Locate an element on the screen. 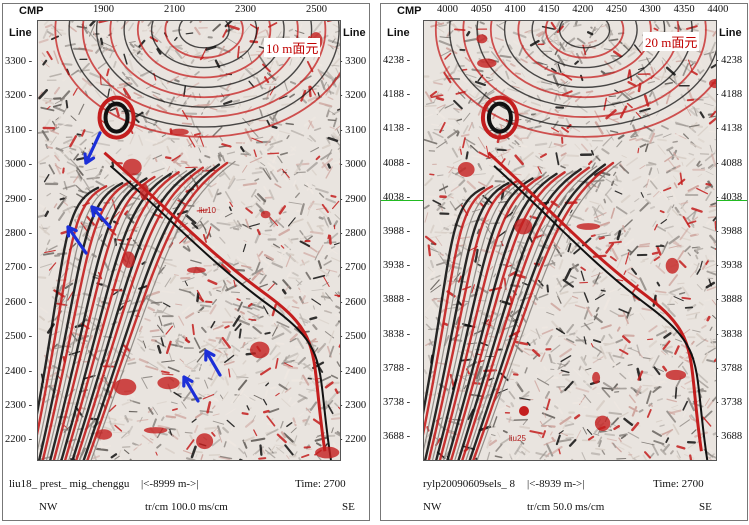 This screenshot has width=749, height=525. well-annotation: liu25 is located at coordinates (517, 438).